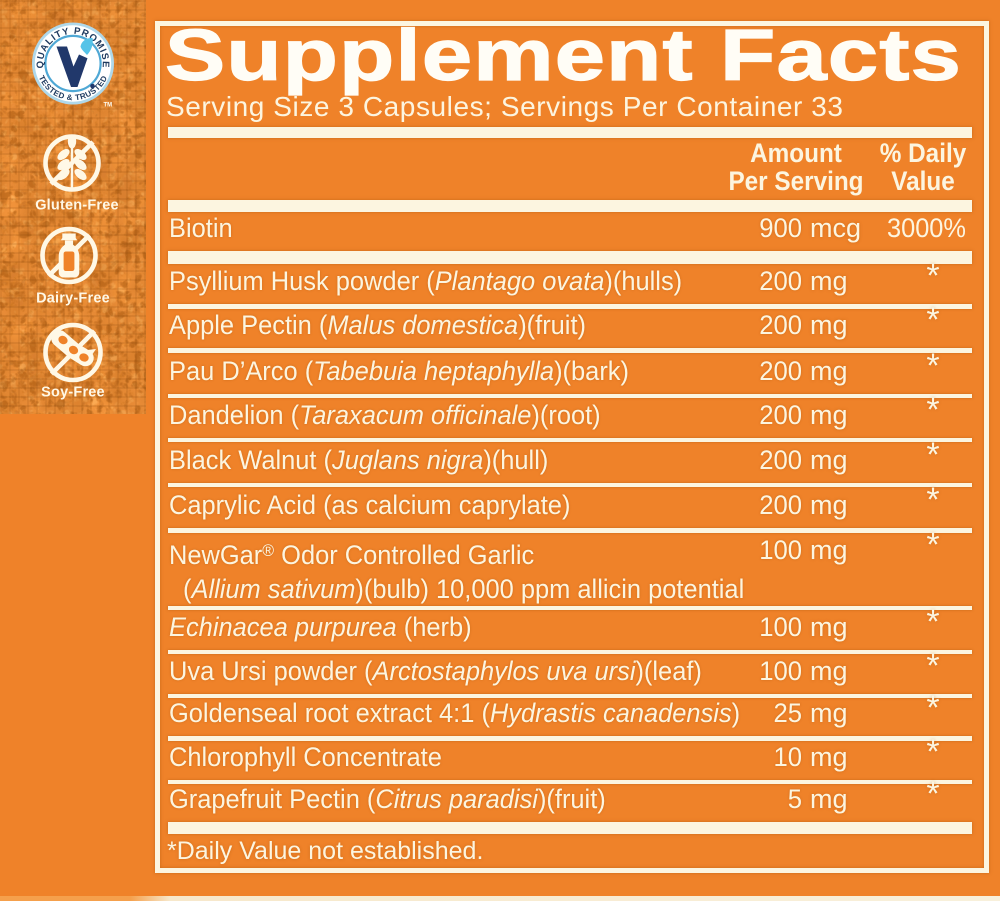 Image resolution: width=1000 pixels, height=901 pixels. Describe the element at coordinates (108, 106) in the screenshot. I see `svg-text: TM` at that location.